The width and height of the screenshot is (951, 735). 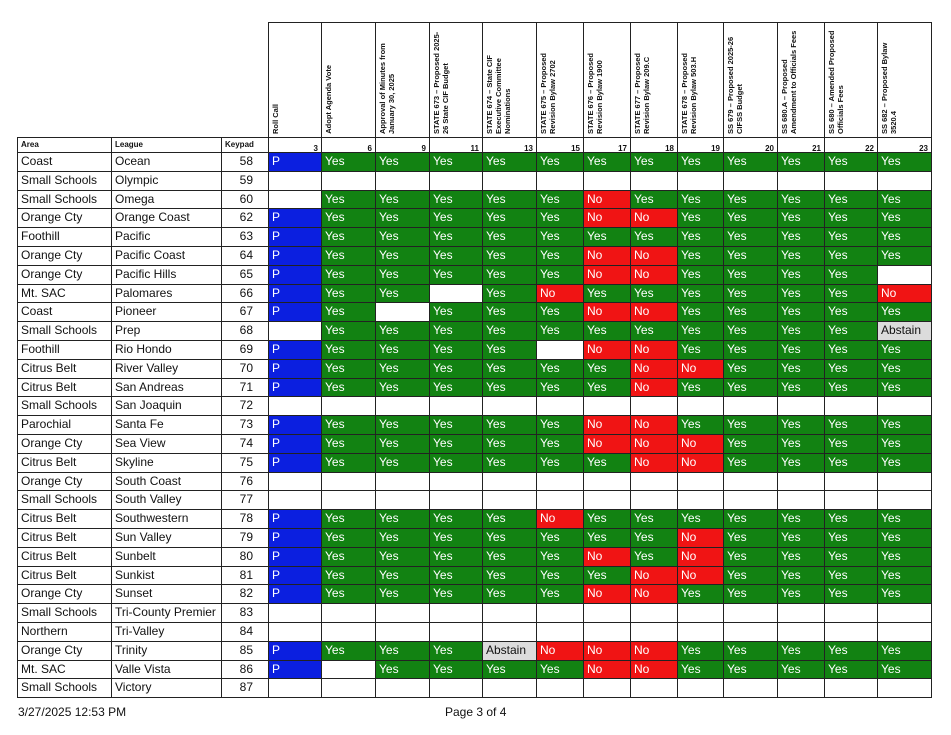 What do you see at coordinates (166, 669) in the screenshot?
I see `league-cell: Valle Vista` at bounding box center [166, 669].